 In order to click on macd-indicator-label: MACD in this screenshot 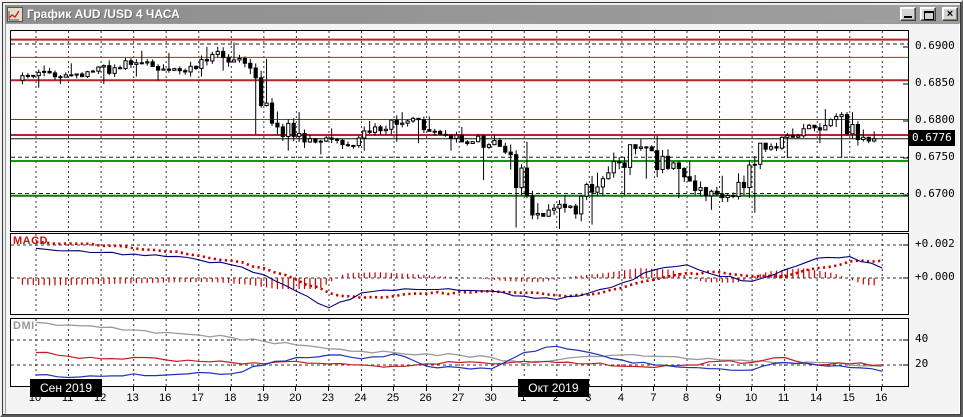, I will do `click(30, 241)`.